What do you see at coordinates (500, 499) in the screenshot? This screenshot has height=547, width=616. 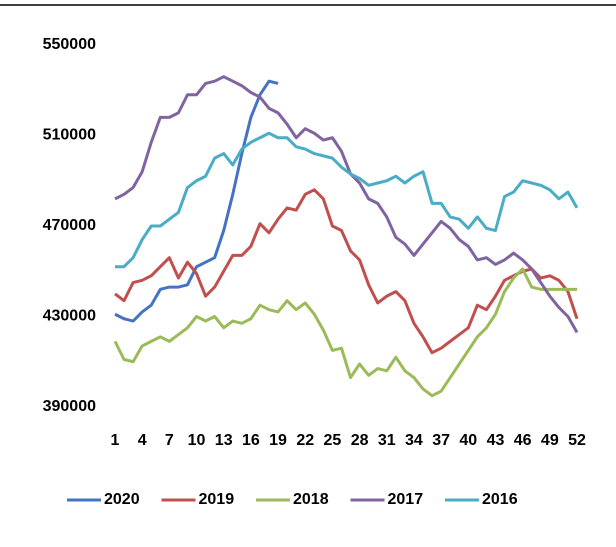 I see `legend-label: 2016` at bounding box center [500, 499].